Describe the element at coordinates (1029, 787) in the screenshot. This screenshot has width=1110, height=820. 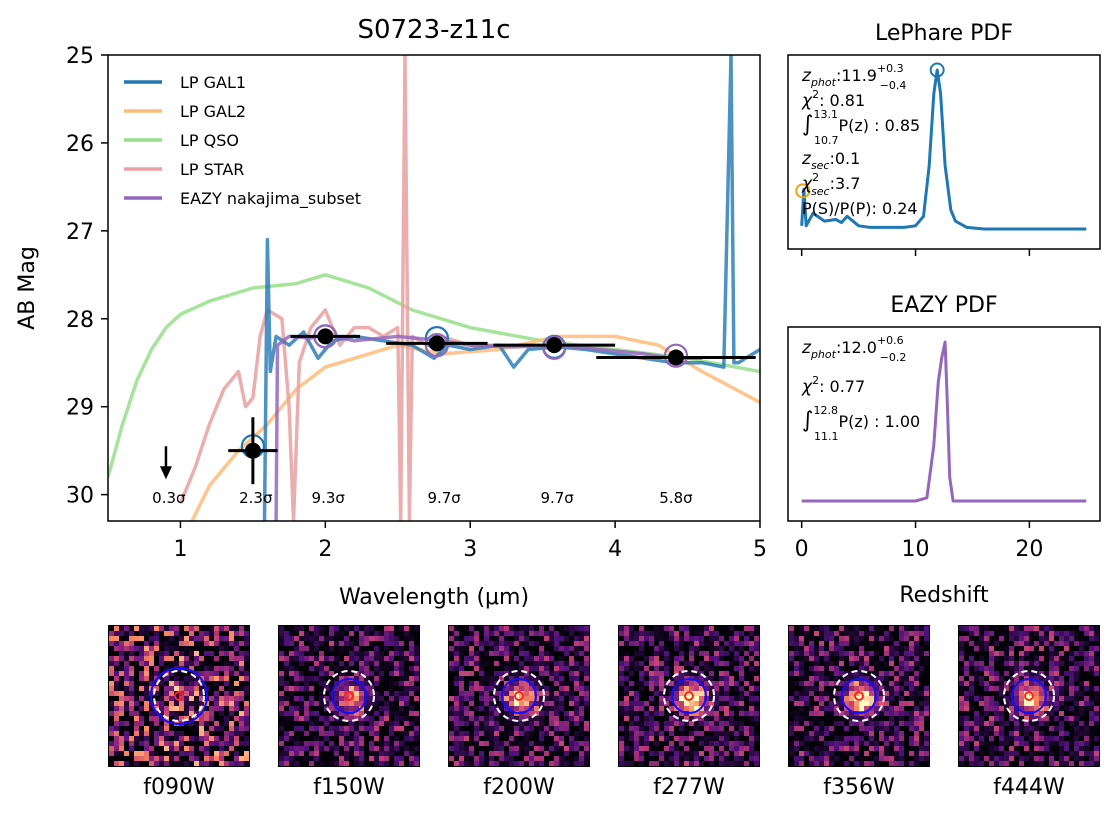
I see `cutout-label: f444W` at that location.